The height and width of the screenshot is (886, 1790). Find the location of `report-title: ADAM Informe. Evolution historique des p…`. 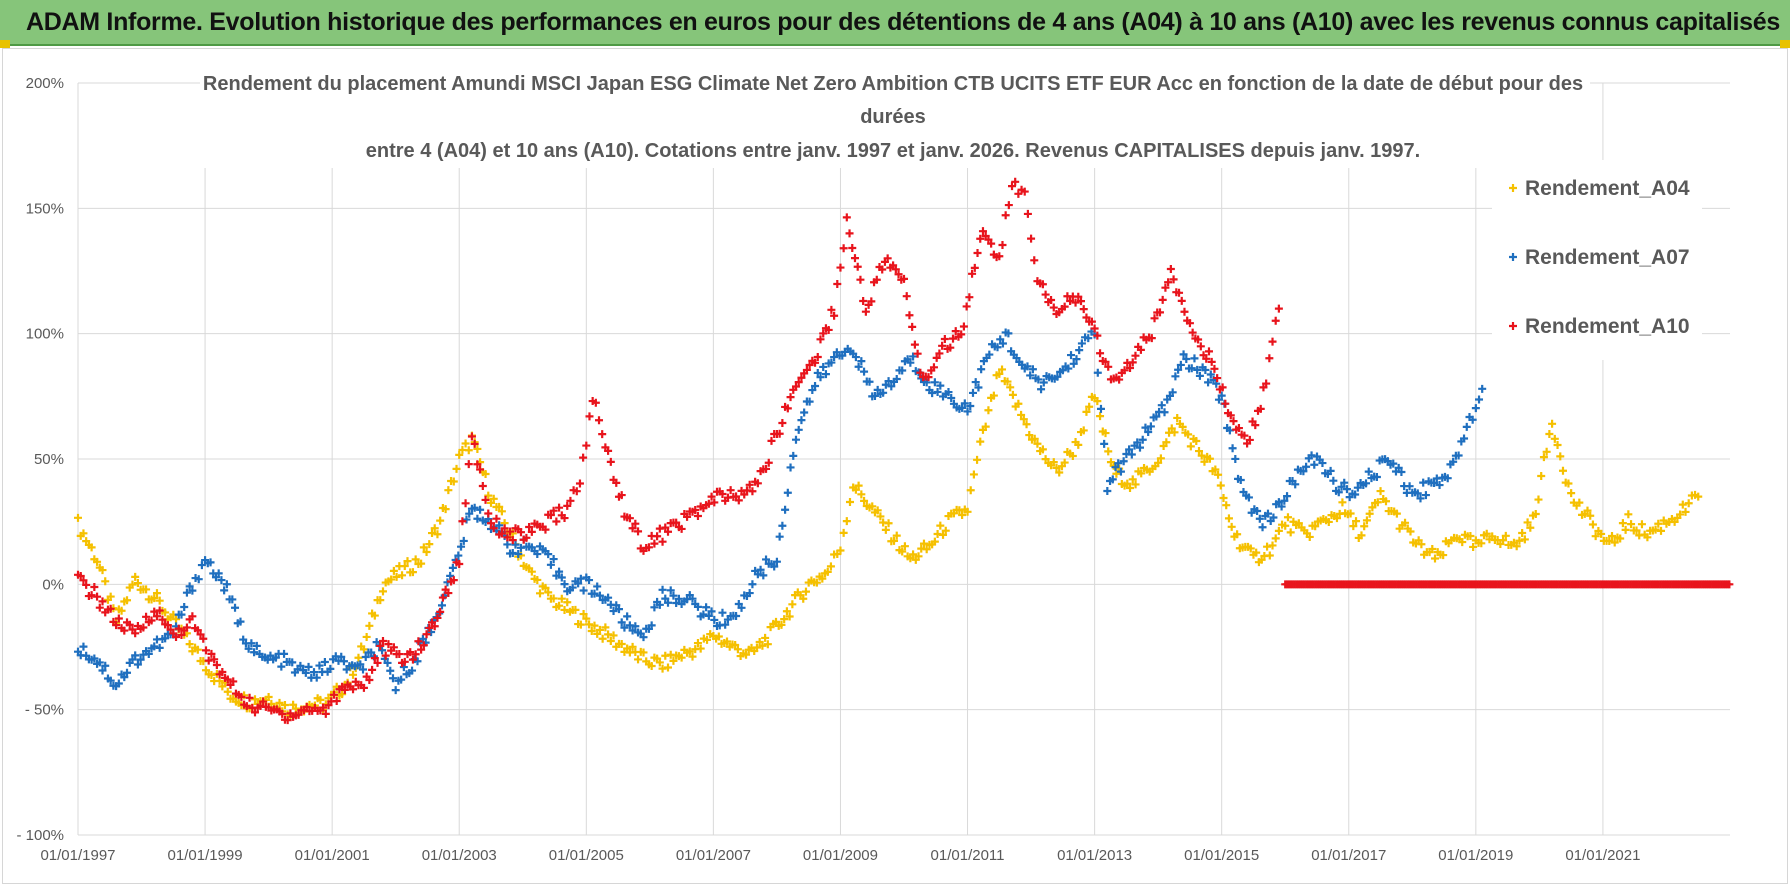

report-title: ADAM Informe. Evolution historique des p… is located at coordinates (903, 22).